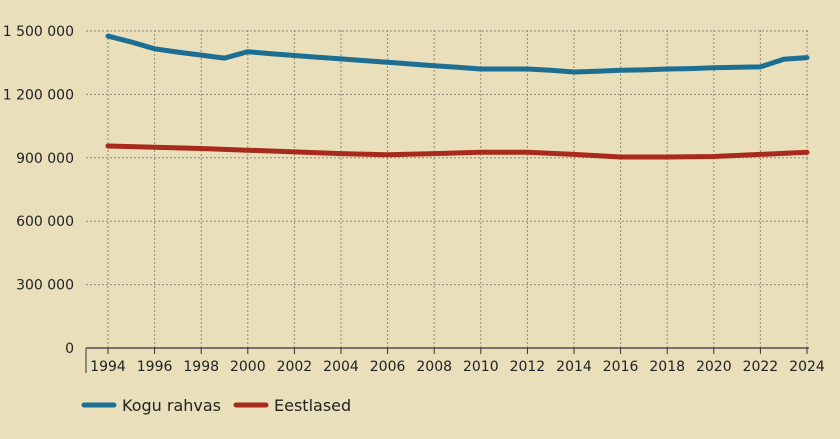 The width and height of the screenshot is (840, 439). I want to click on legend-label: Eestlased, so click(312, 405).